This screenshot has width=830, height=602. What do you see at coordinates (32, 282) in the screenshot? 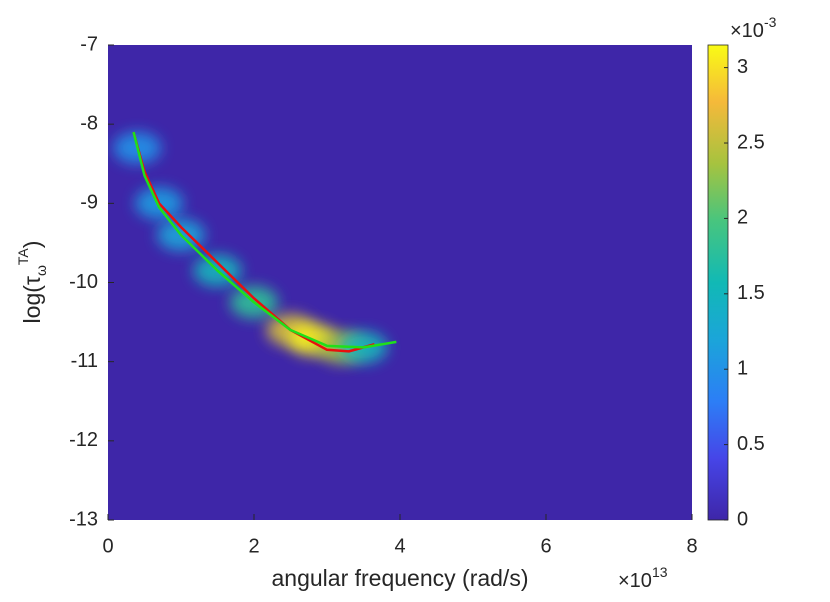
I see `y-axis-label: log(τωTA)` at bounding box center [32, 282].